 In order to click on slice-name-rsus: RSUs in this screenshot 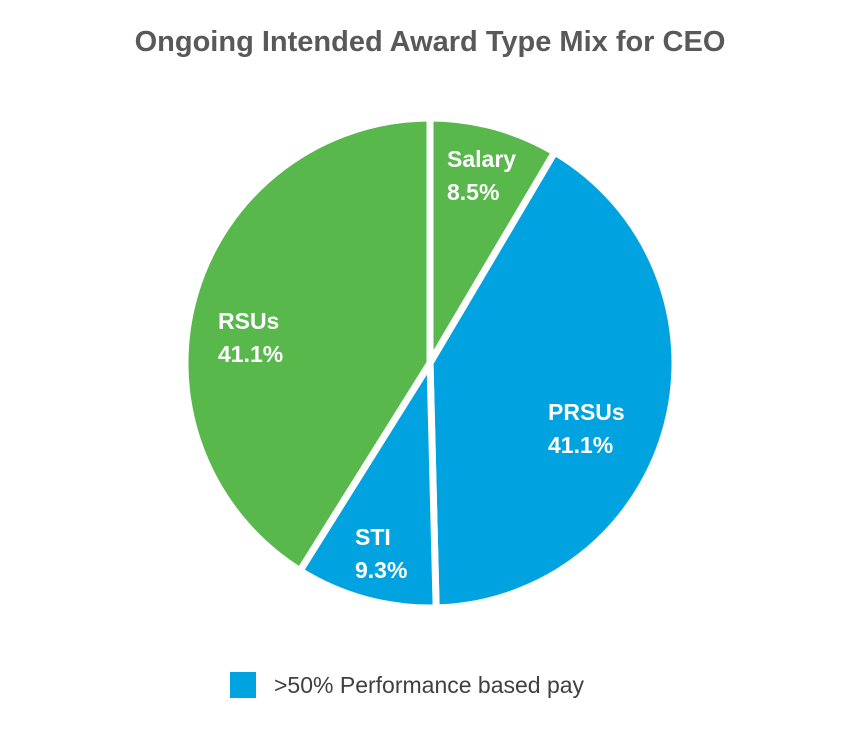, I will do `click(248, 321)`.